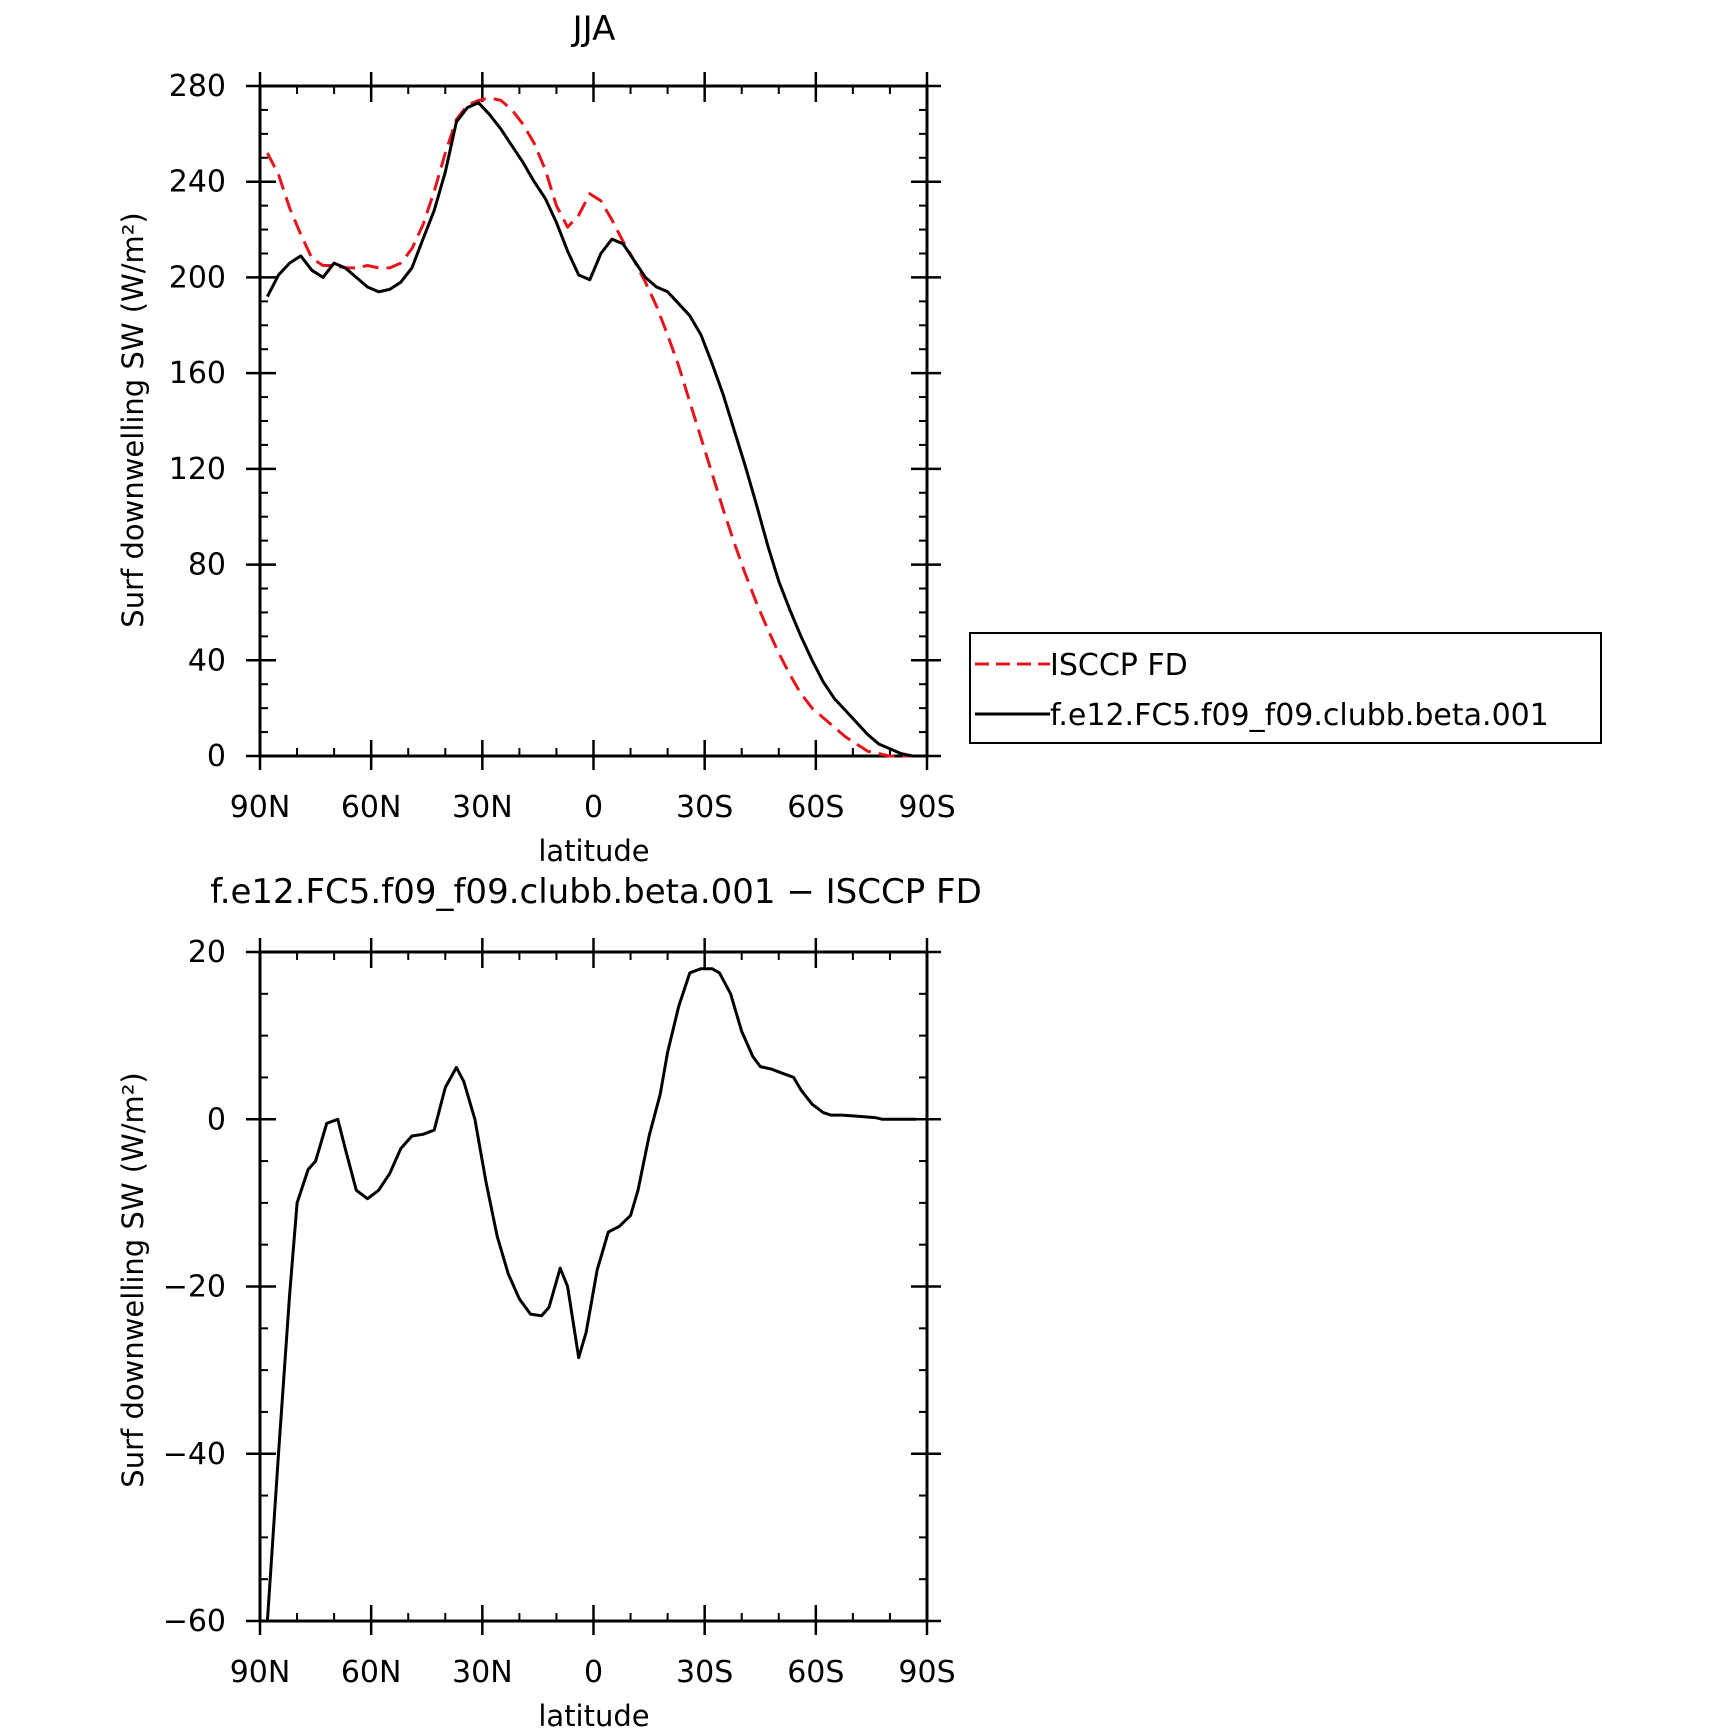 This screenshot has width=1710, height=1734. Describe the element at coordinates (197, 373) in the screenshot. I see `y-tick-label: 160` at that location.